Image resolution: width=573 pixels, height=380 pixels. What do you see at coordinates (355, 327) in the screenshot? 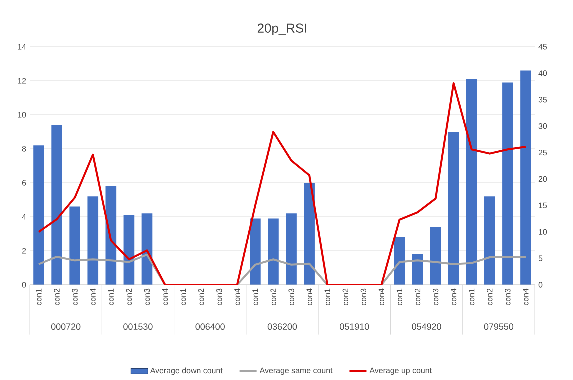
I see `text: 051910` at bounding box center [355, 327].